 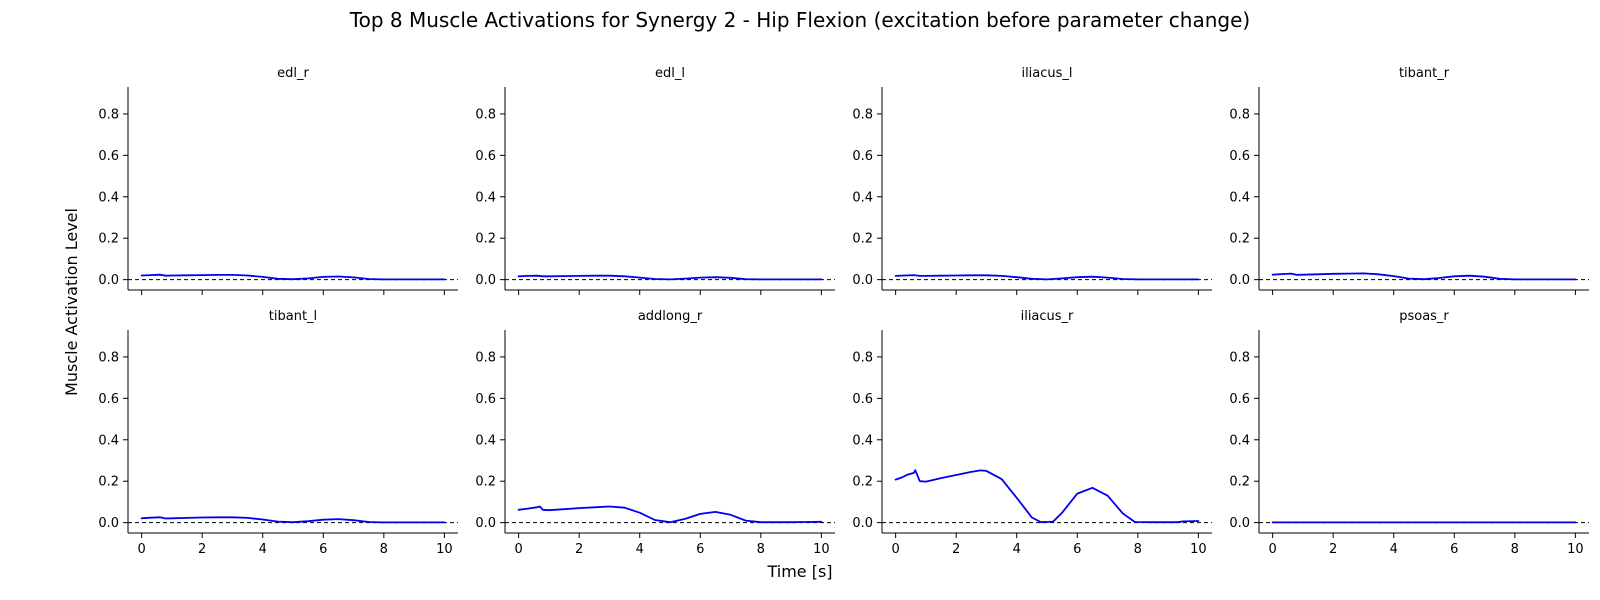 What do you see at coordinates (1047, 316) in the screenshot?
I see `subplot-title: iliacus_r` at bounding box center [1047, 316].